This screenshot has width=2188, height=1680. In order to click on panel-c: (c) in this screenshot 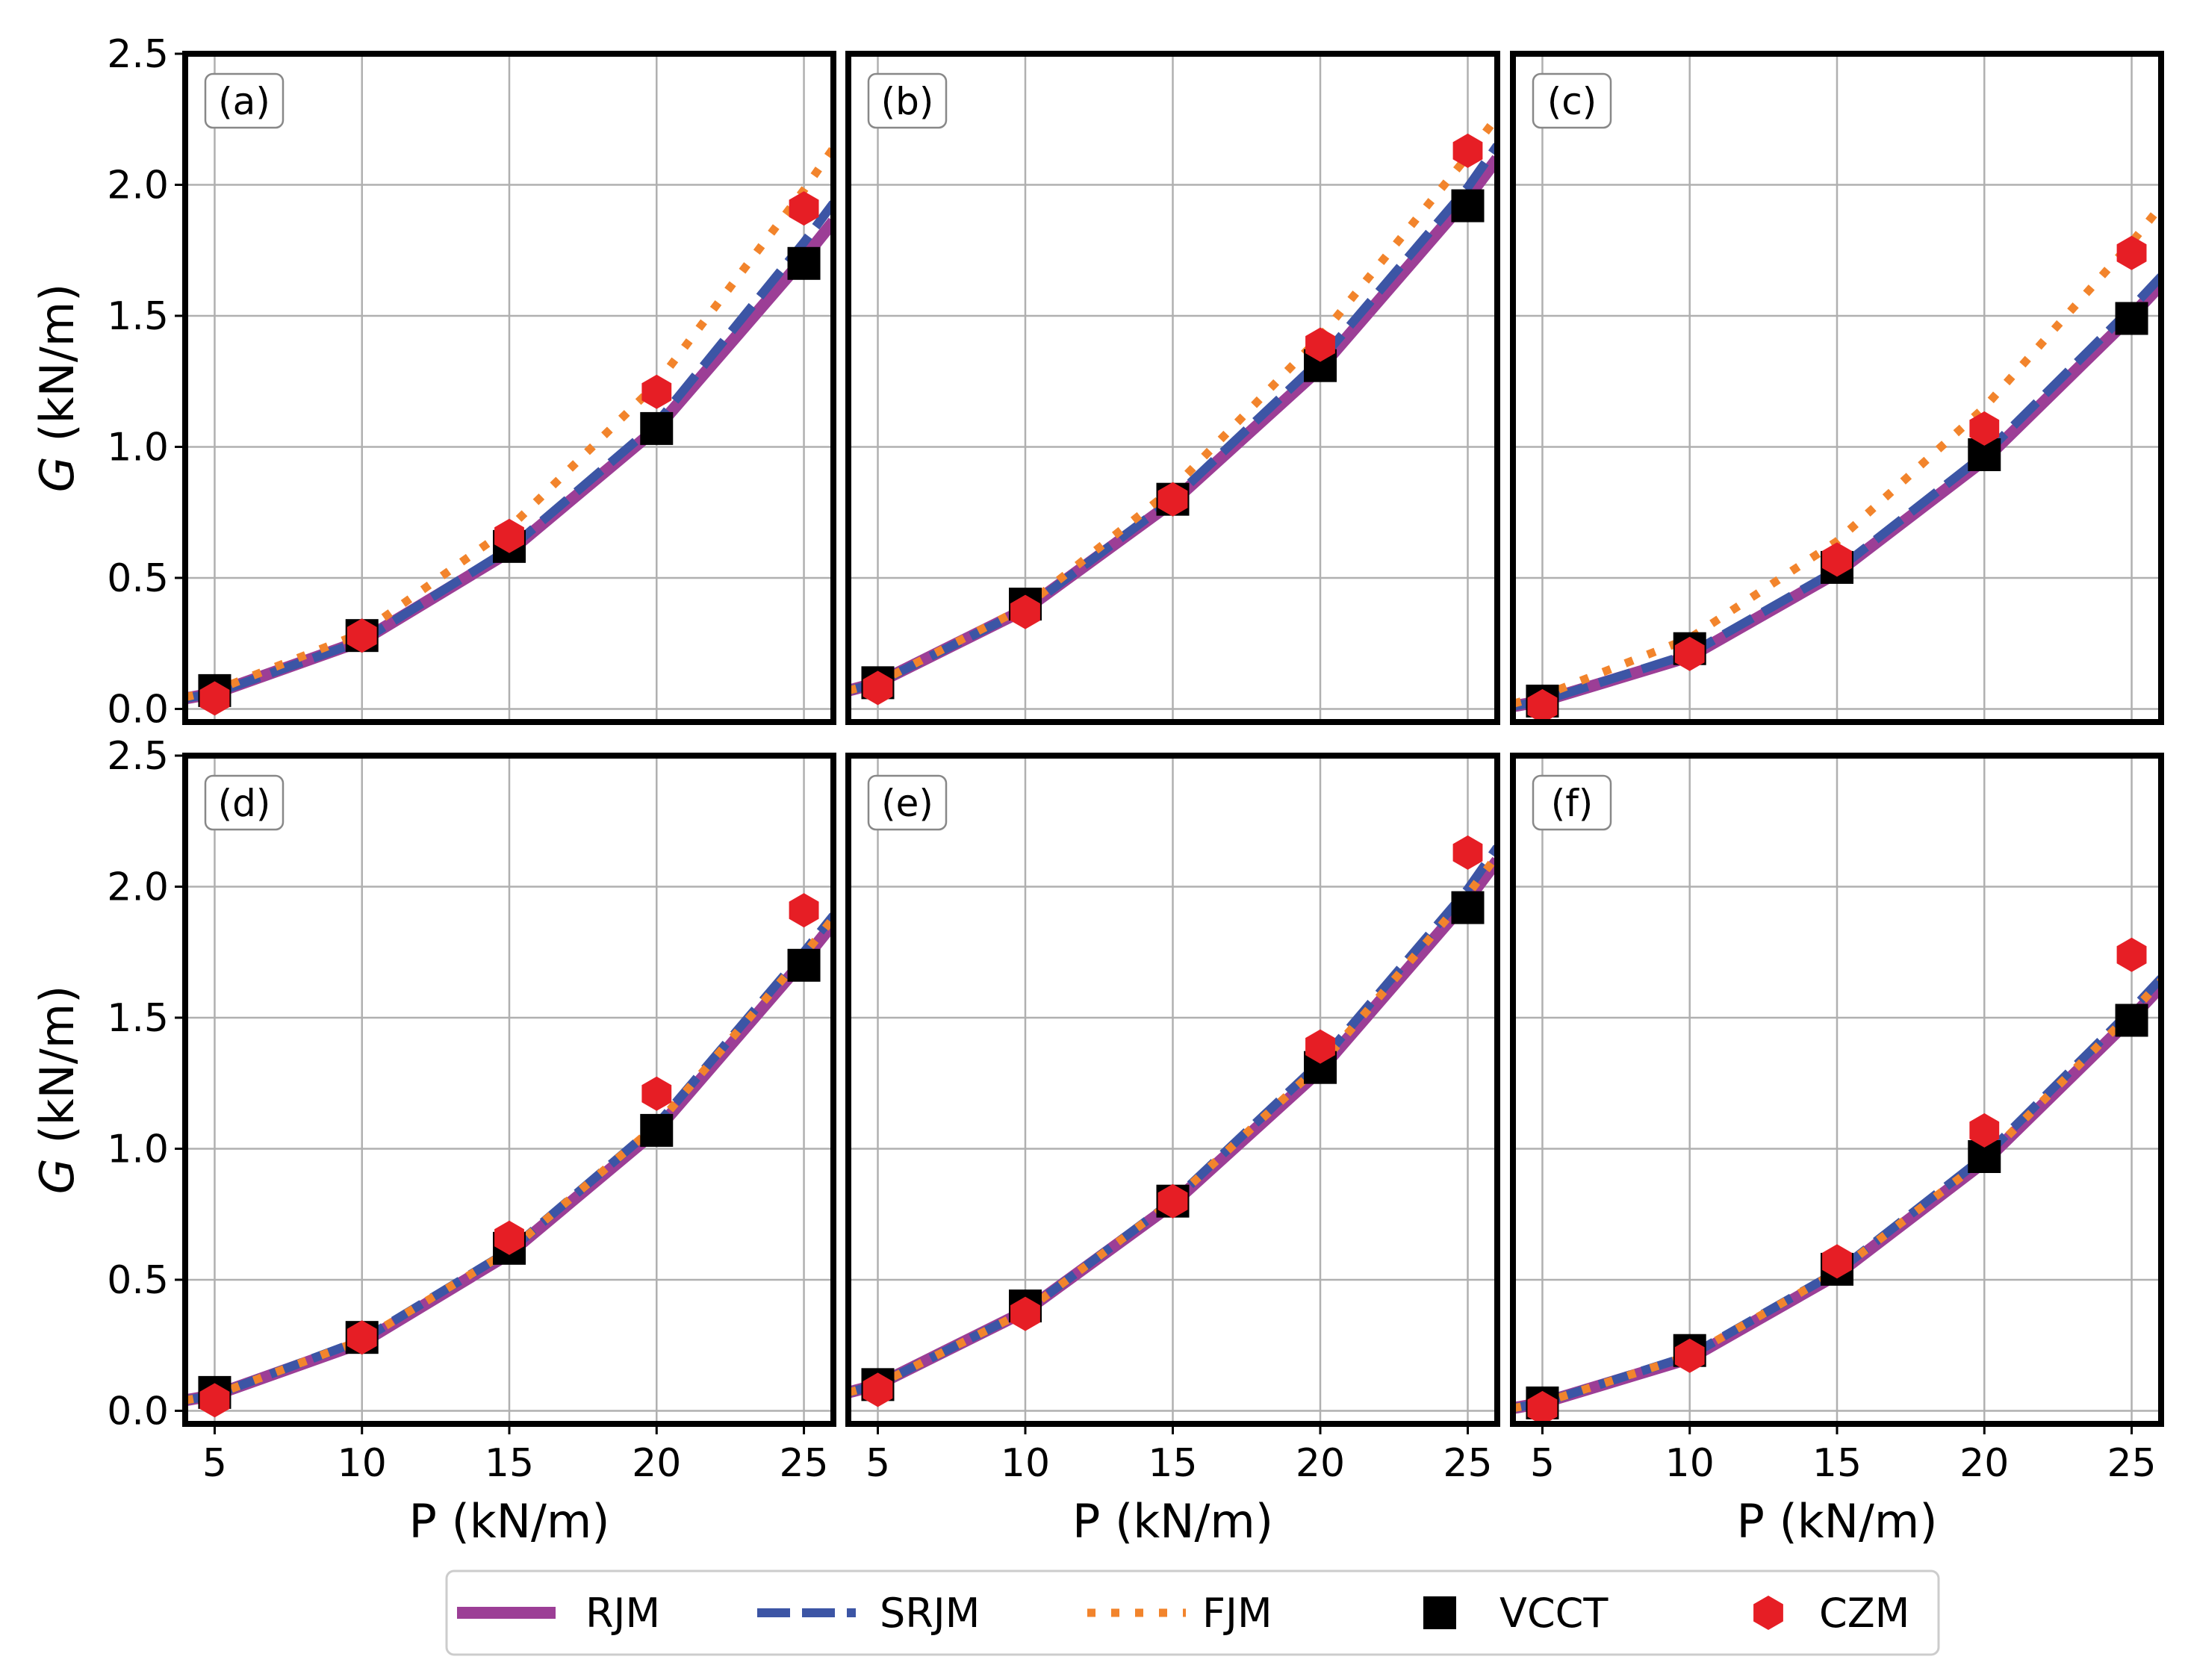, I will do `click(1837, 388)`.